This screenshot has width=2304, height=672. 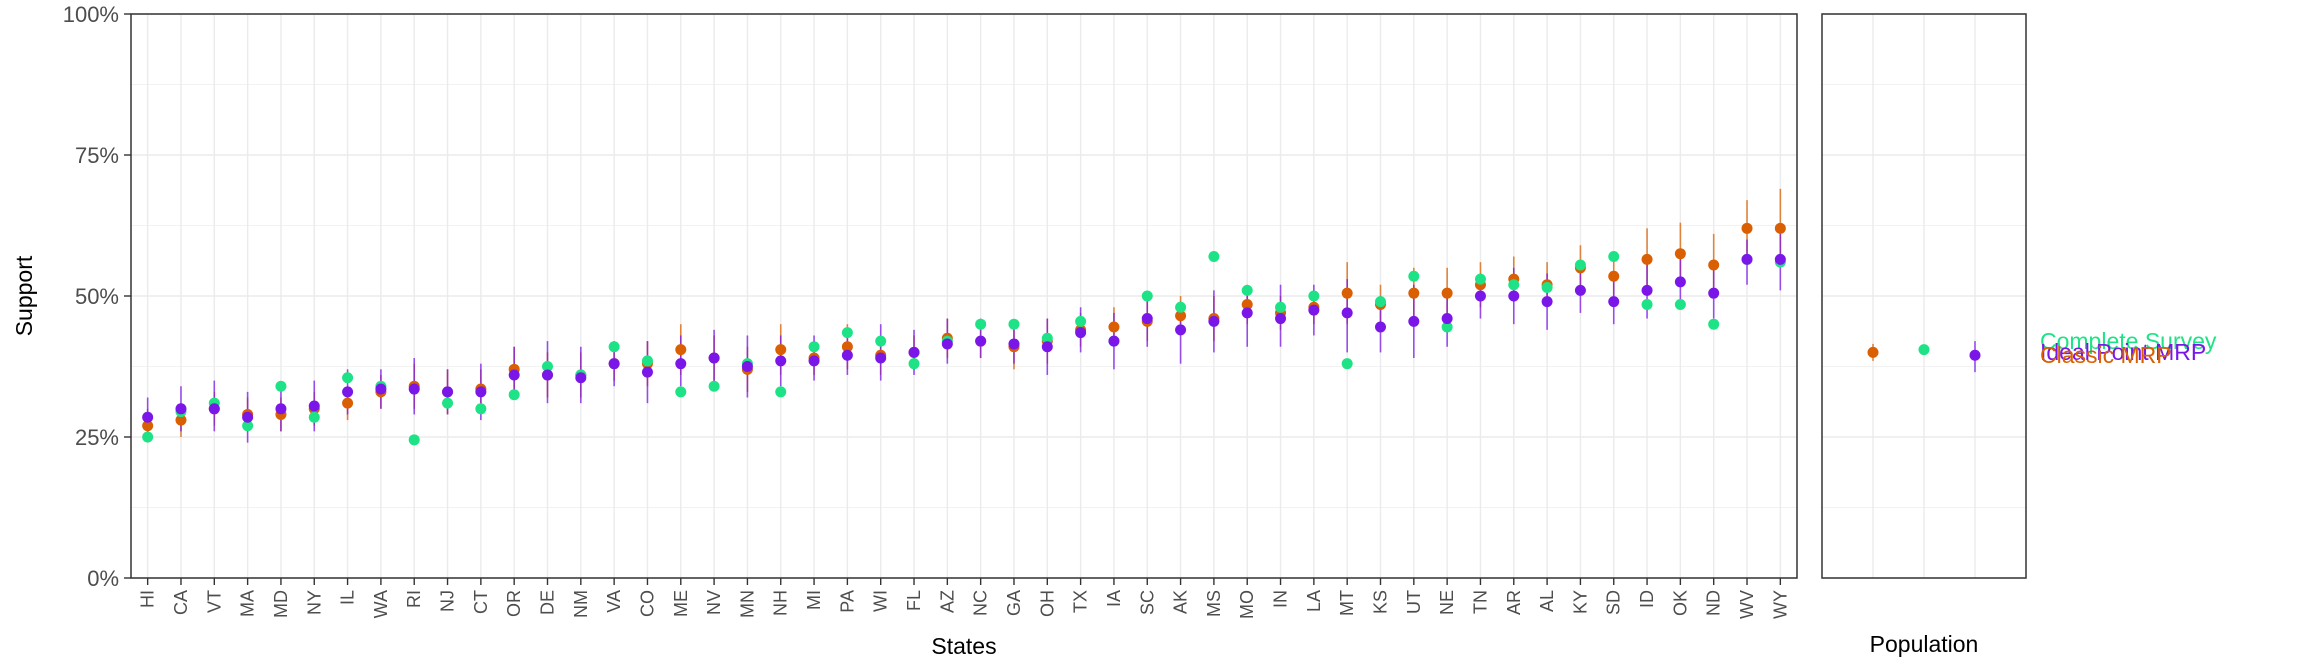 I want to click on x-tick-label: MO, so click(x=1247, y=604).